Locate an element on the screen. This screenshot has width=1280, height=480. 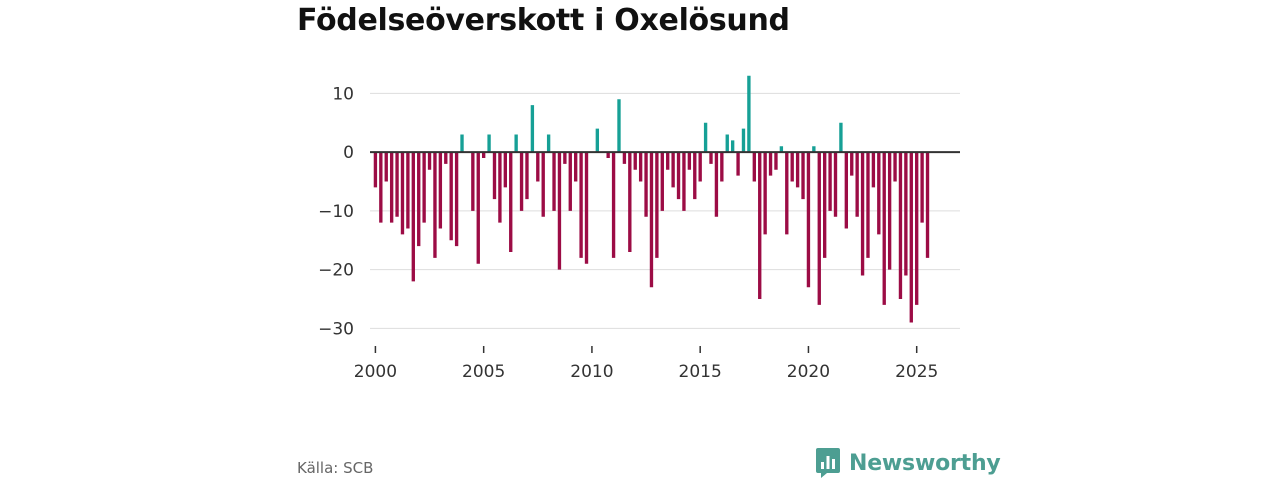
x-tick-label: 2005 is located at coordinates (483, 372).